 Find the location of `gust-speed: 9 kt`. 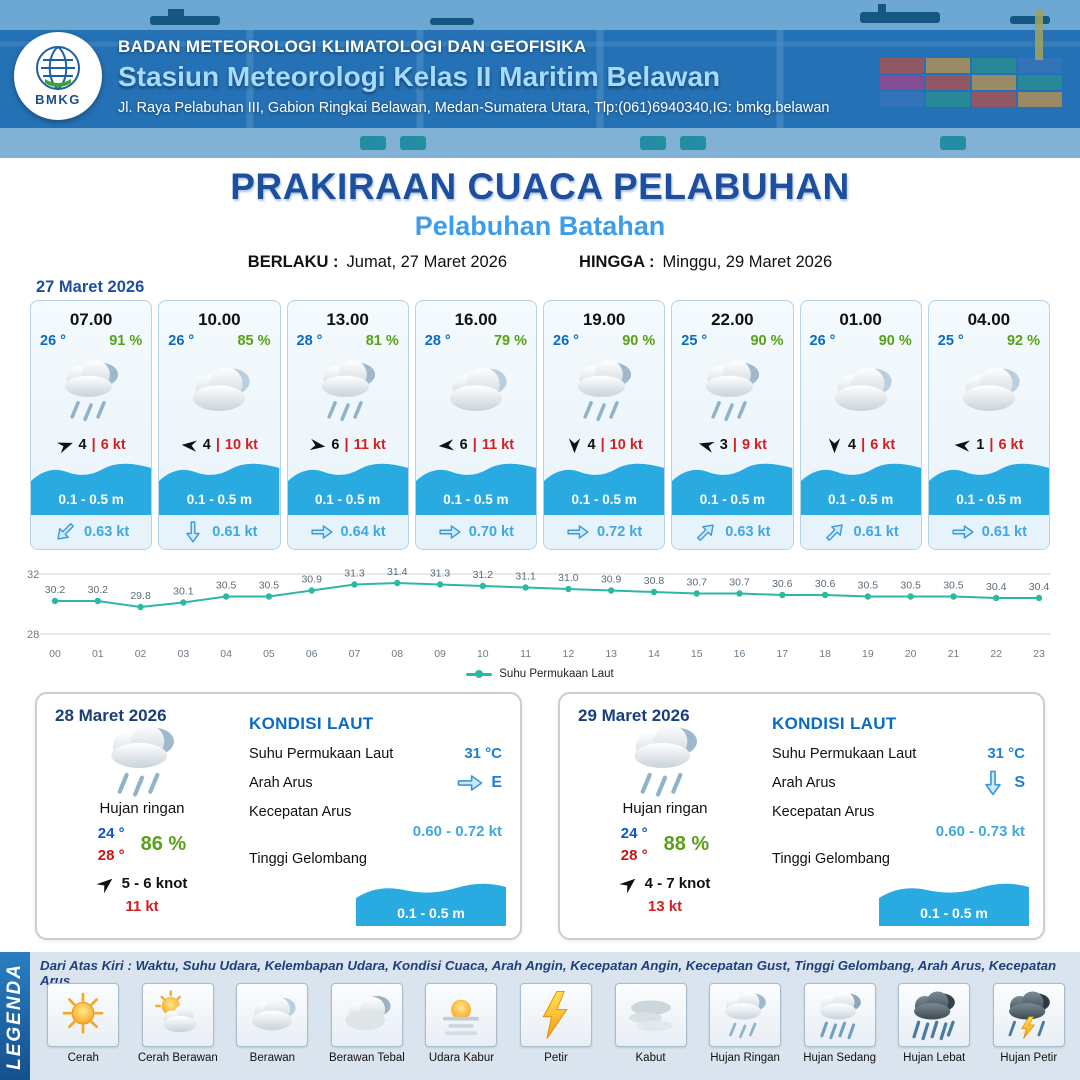

gust-speed: 9 kt is located at coordinates (754, 445).